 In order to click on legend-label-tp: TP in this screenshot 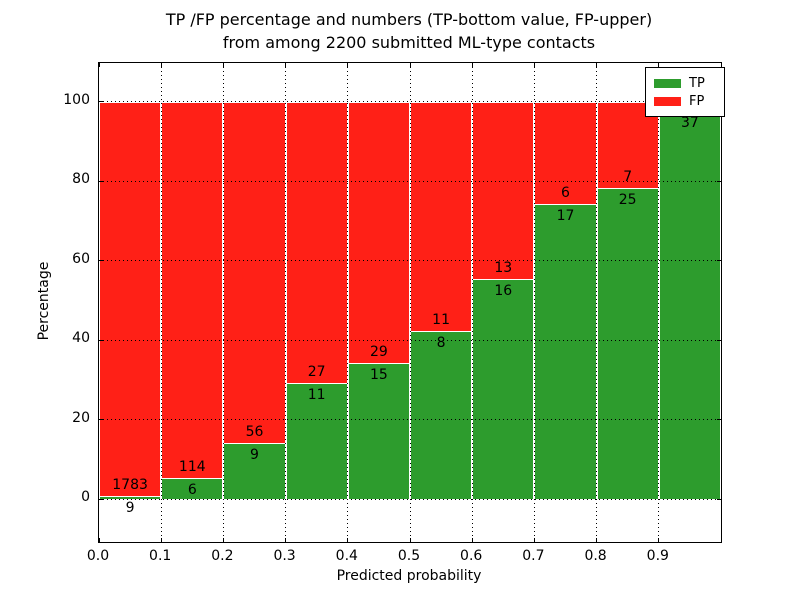, I will do `click(697, 83)`.